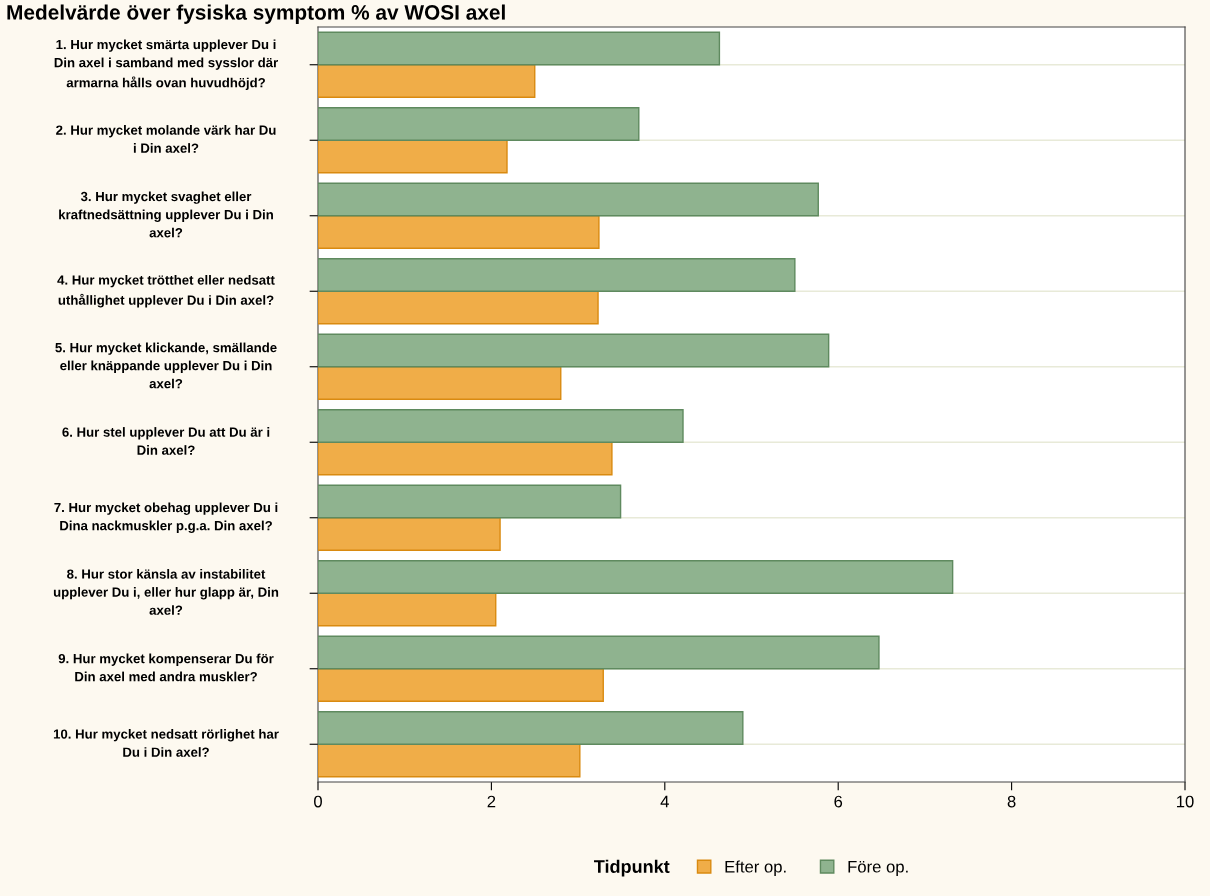  What do you see at coordinates (1185, 801) in the screenshot?
I see `x-tick-label: 10` at bounding box center [1185, 801].